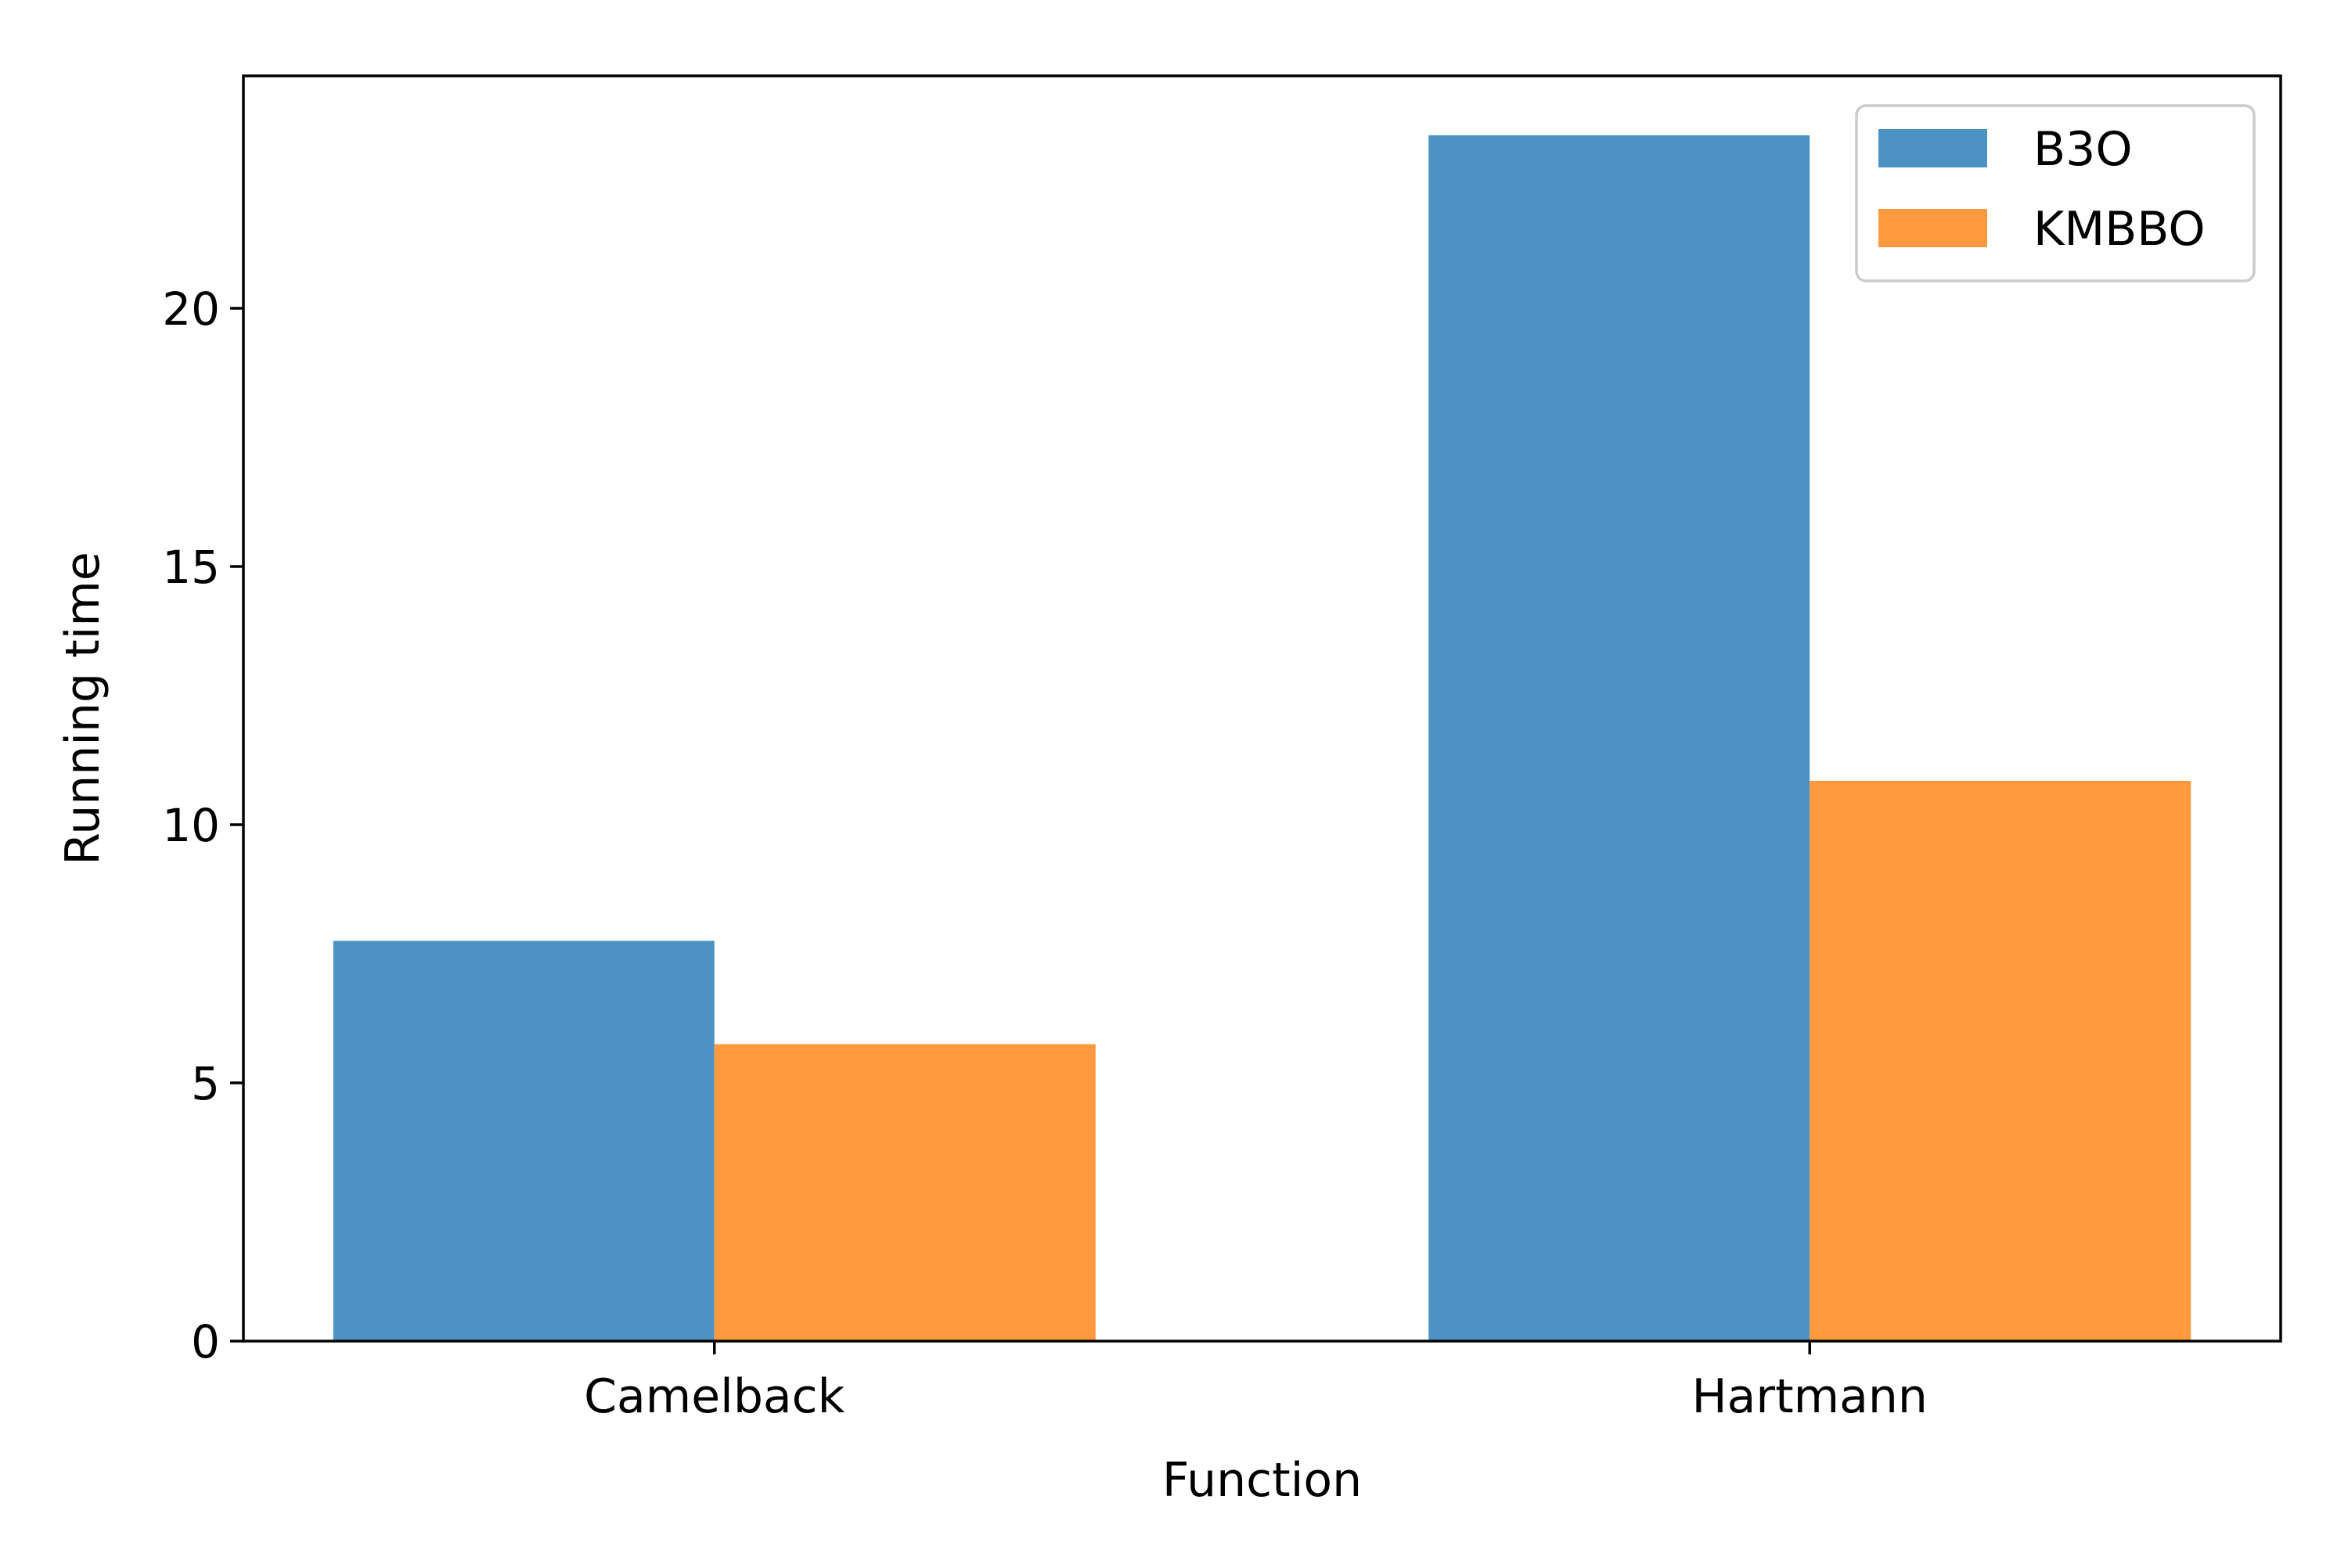  What do you see at coordinates (524, 1140) in the screenshot?
I see `bar-b3o-camelback` at bounding box center [524, 1140].